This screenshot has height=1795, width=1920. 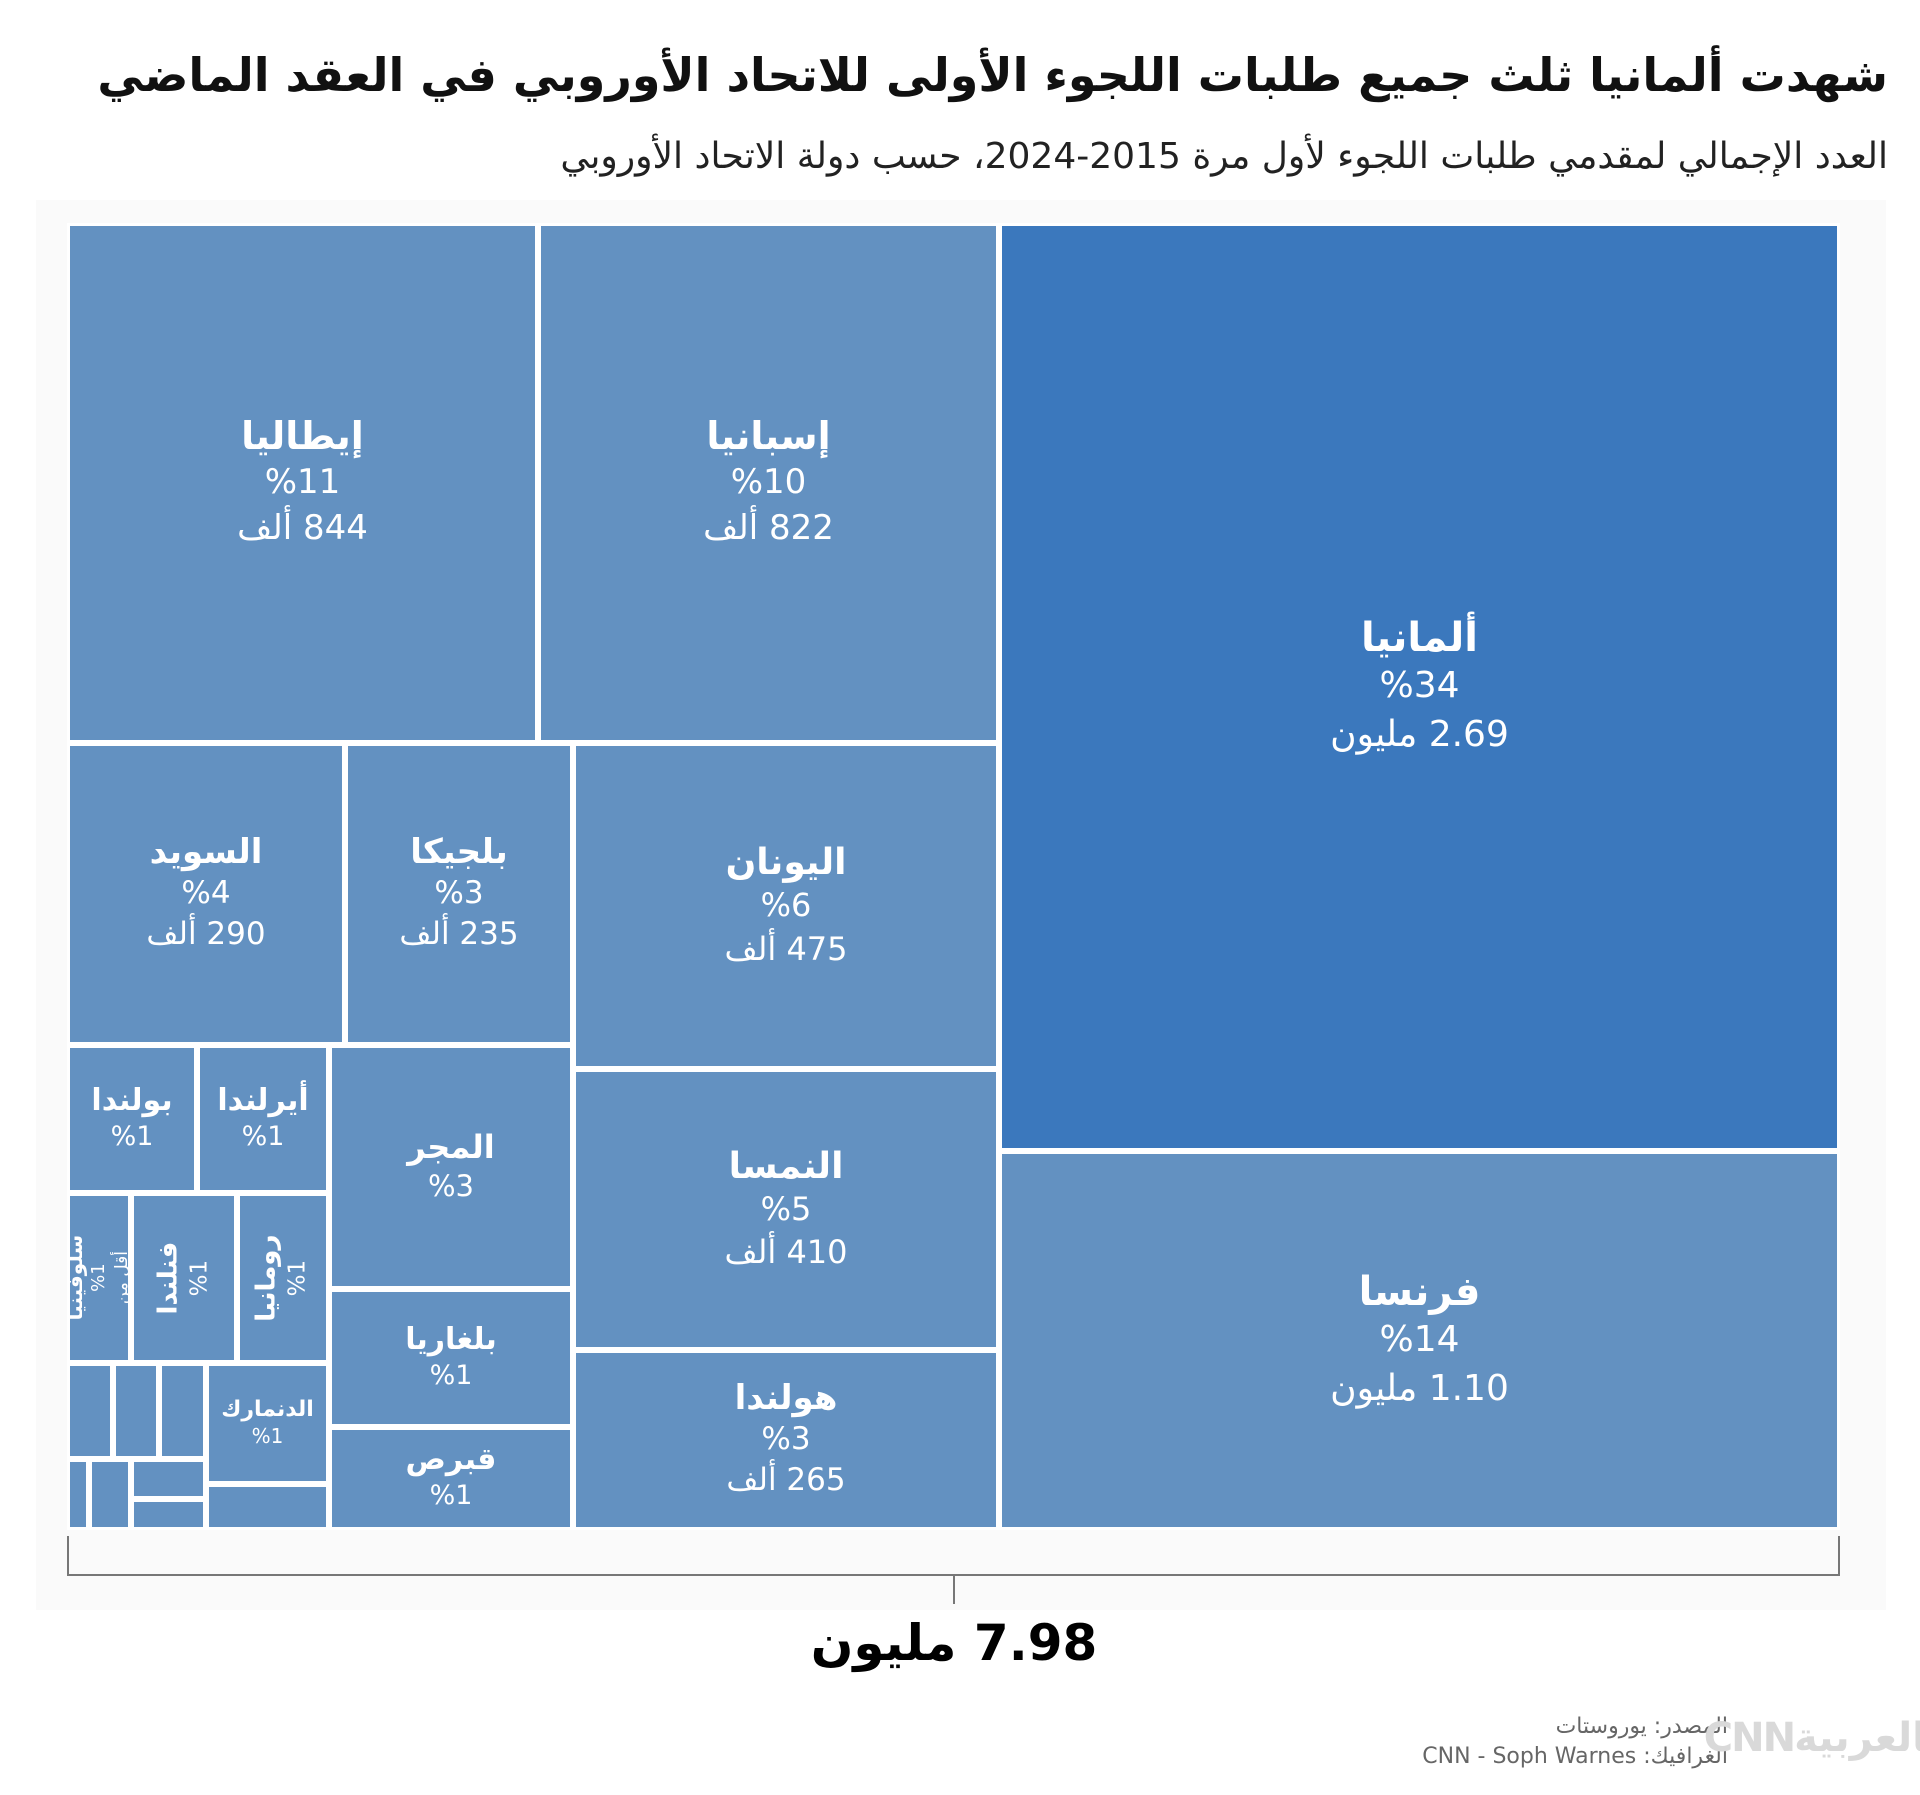 What do you see at coordinates (786, 1166) in the screenshot?
I see `cell-name: النمسا` at bounding box center [786, 1166].